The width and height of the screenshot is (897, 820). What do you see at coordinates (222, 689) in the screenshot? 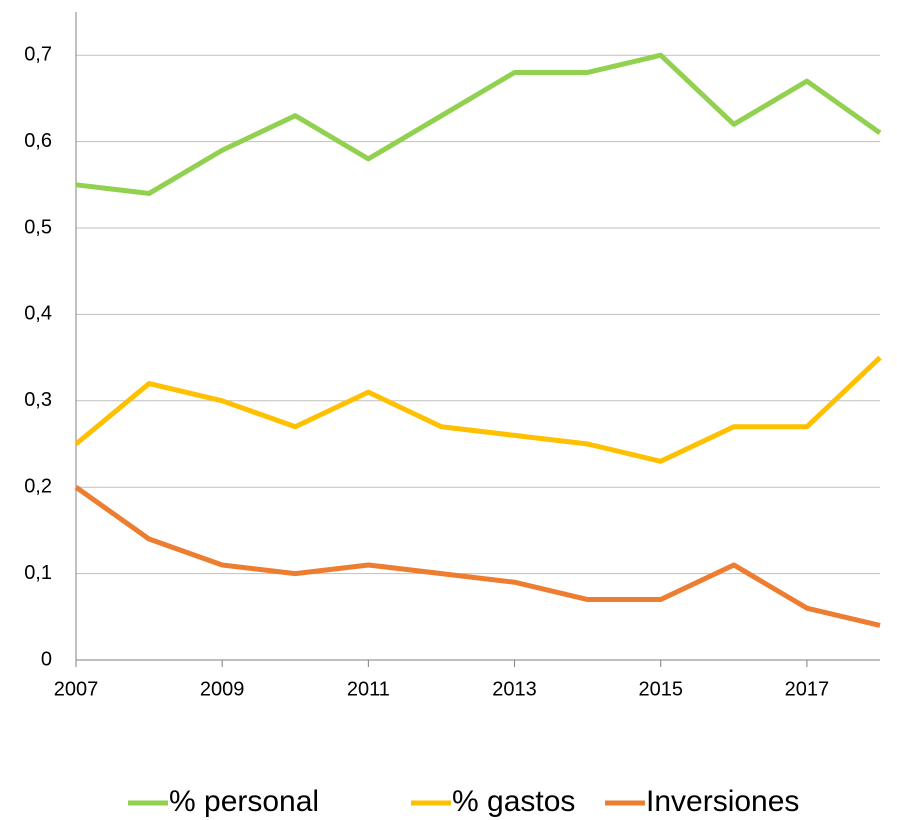
I see `x-tick-label: 2009` at bounding box center [222, 689].